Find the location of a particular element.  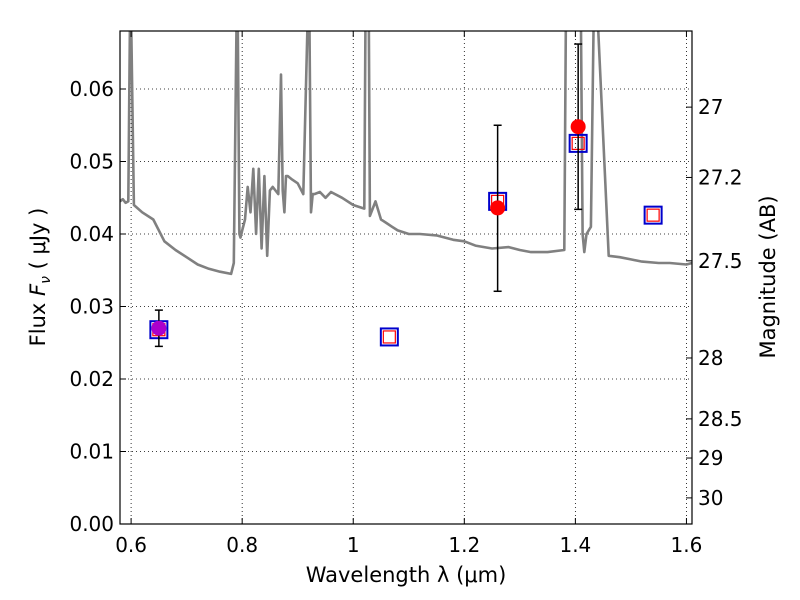

y-tick-label: 0.04 is located at coordinates (91, 234).